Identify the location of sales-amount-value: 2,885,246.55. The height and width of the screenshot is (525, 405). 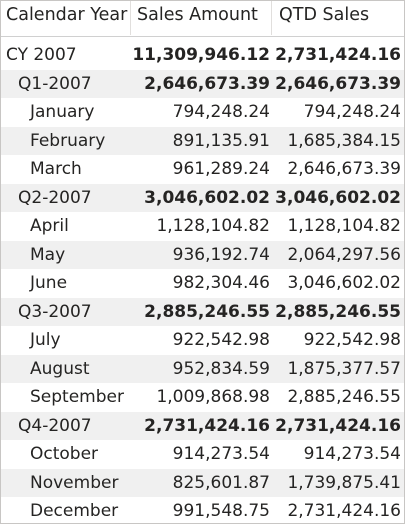
(207, 311).